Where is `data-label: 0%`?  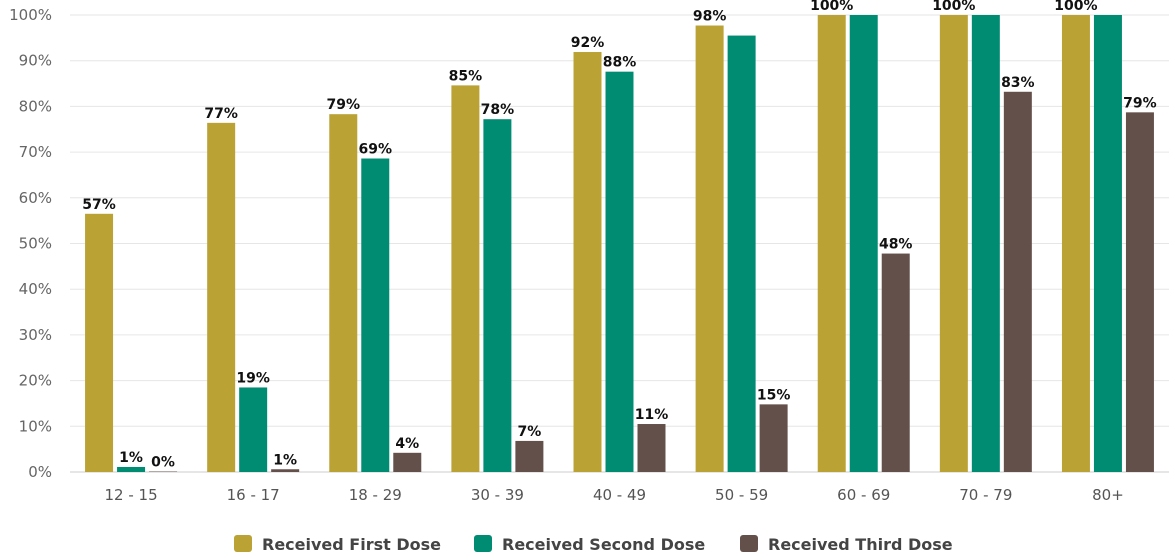 data-label: 0% is located at coordinates (163, 463).